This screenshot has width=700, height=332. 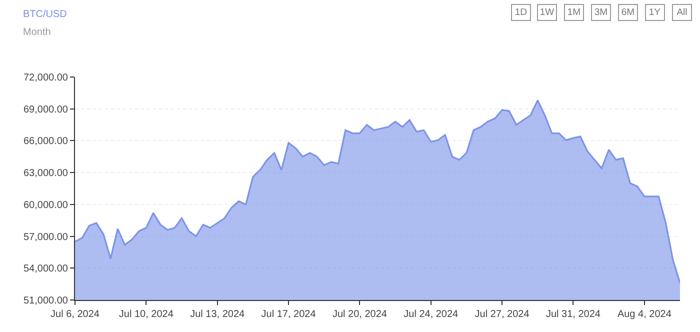 What do you see at coordinates (682, 12) in the screenshot?
I see `text: All` at bounding box center [682, 12].